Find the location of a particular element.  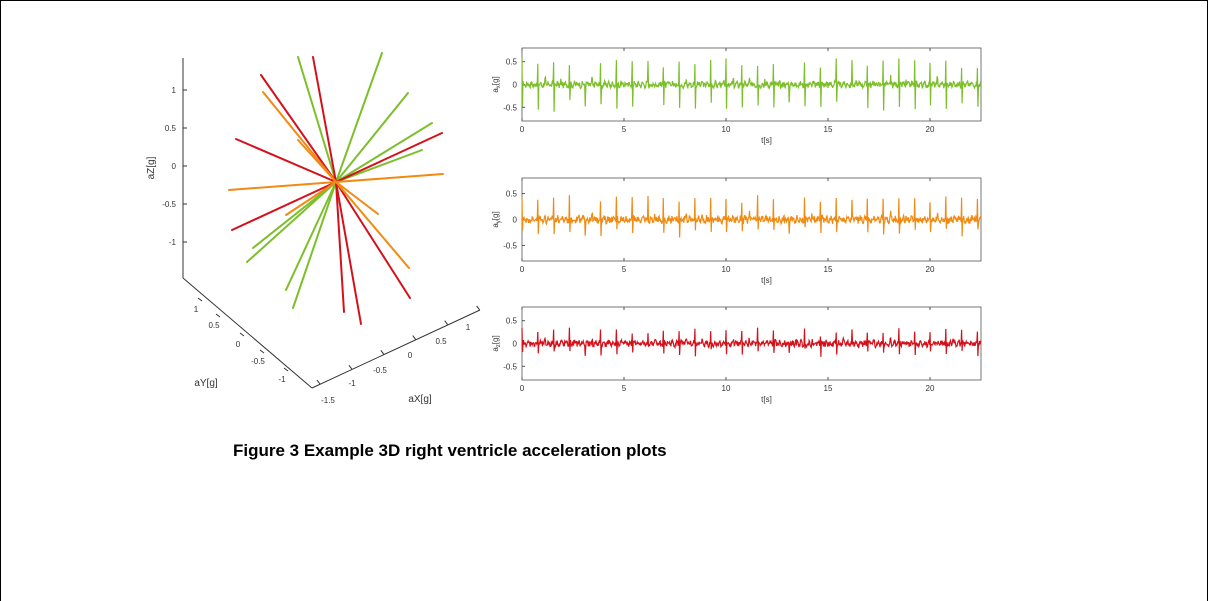

3d-axis-ticks: 1 0.5 0 -0.5 -1 1 0.5 0 -0.5 -1 -1.5 -1 -0.5 0 0.5 1 is located at coordinates (321, 245).